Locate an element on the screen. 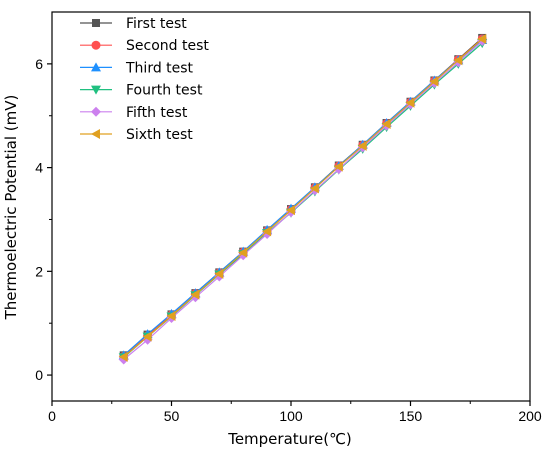 The width and height of the screenshot is (550, 459). x-axis-title: Temperature(℃) is located at coordinates (289, 439).